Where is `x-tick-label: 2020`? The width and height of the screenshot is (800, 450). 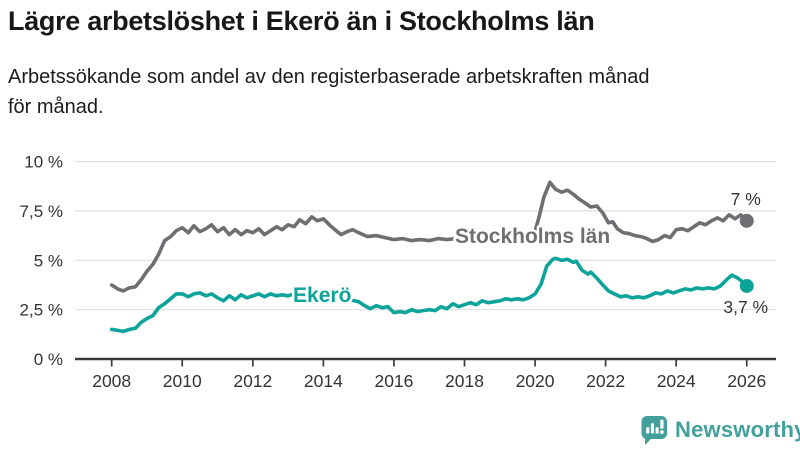 x-tick-label: 2020 is located at coordinates (535, 381).